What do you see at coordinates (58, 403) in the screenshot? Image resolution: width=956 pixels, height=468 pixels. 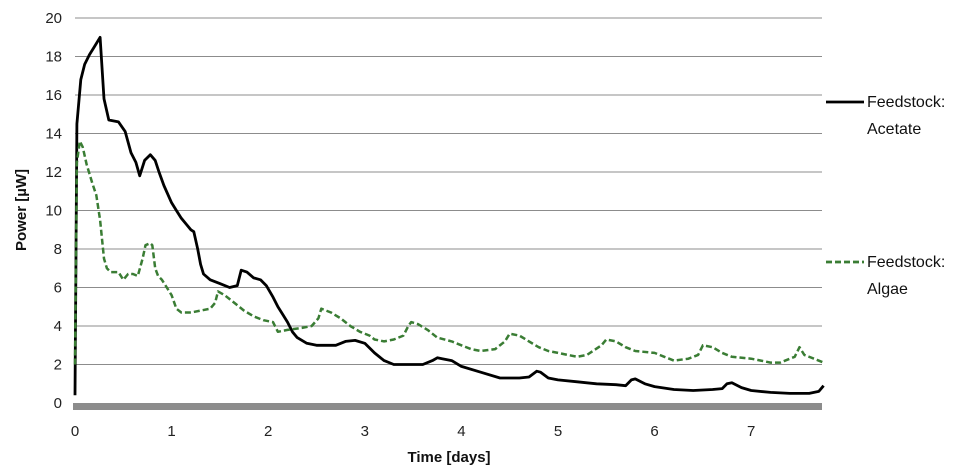 I see `y-tick-label: 0` at bounding box center [58, 403].